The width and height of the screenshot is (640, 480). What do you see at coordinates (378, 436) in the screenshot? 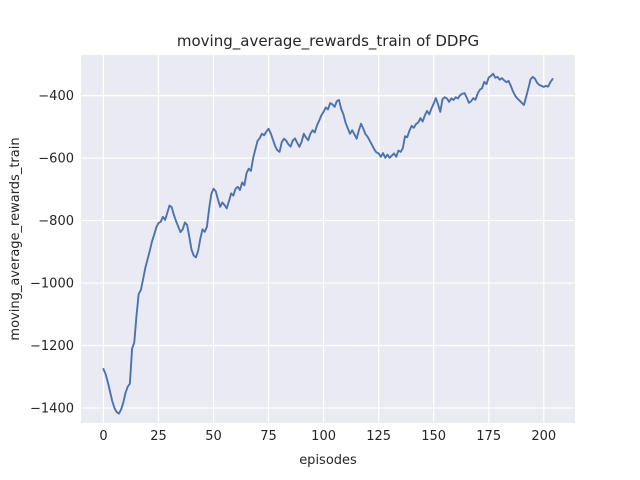
I see `x-tick-label: 125` at bounding box center [378, 436].